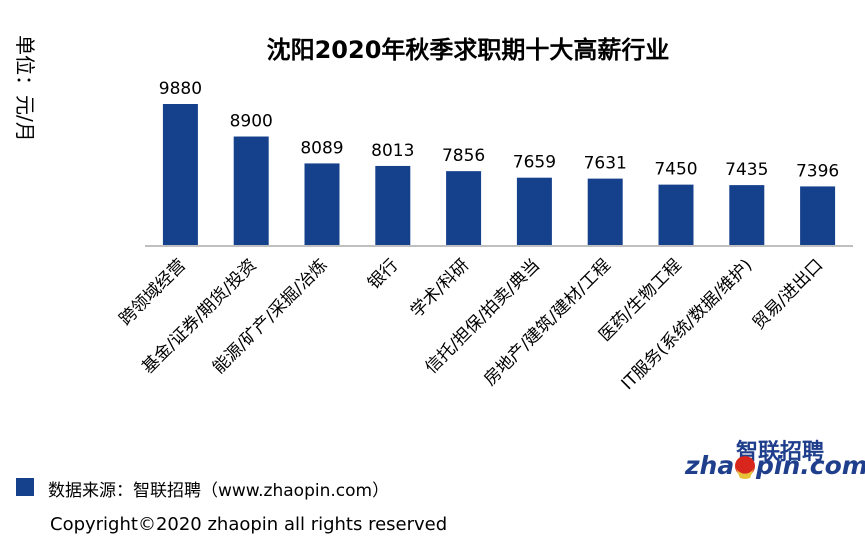  I want to click on value-label-5: 7659, so click(534, 163).